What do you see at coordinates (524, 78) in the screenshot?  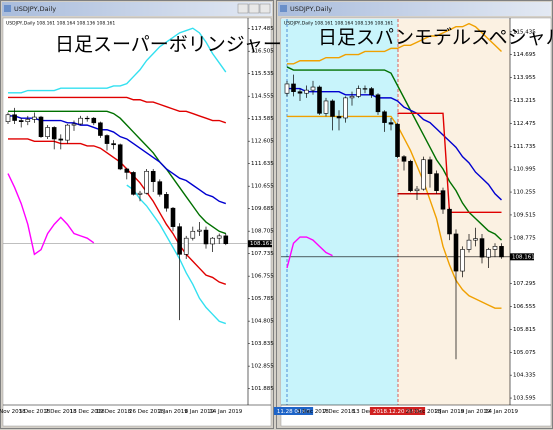 I see `y-tick-label: 113.955` at bounding box center [524, 78].